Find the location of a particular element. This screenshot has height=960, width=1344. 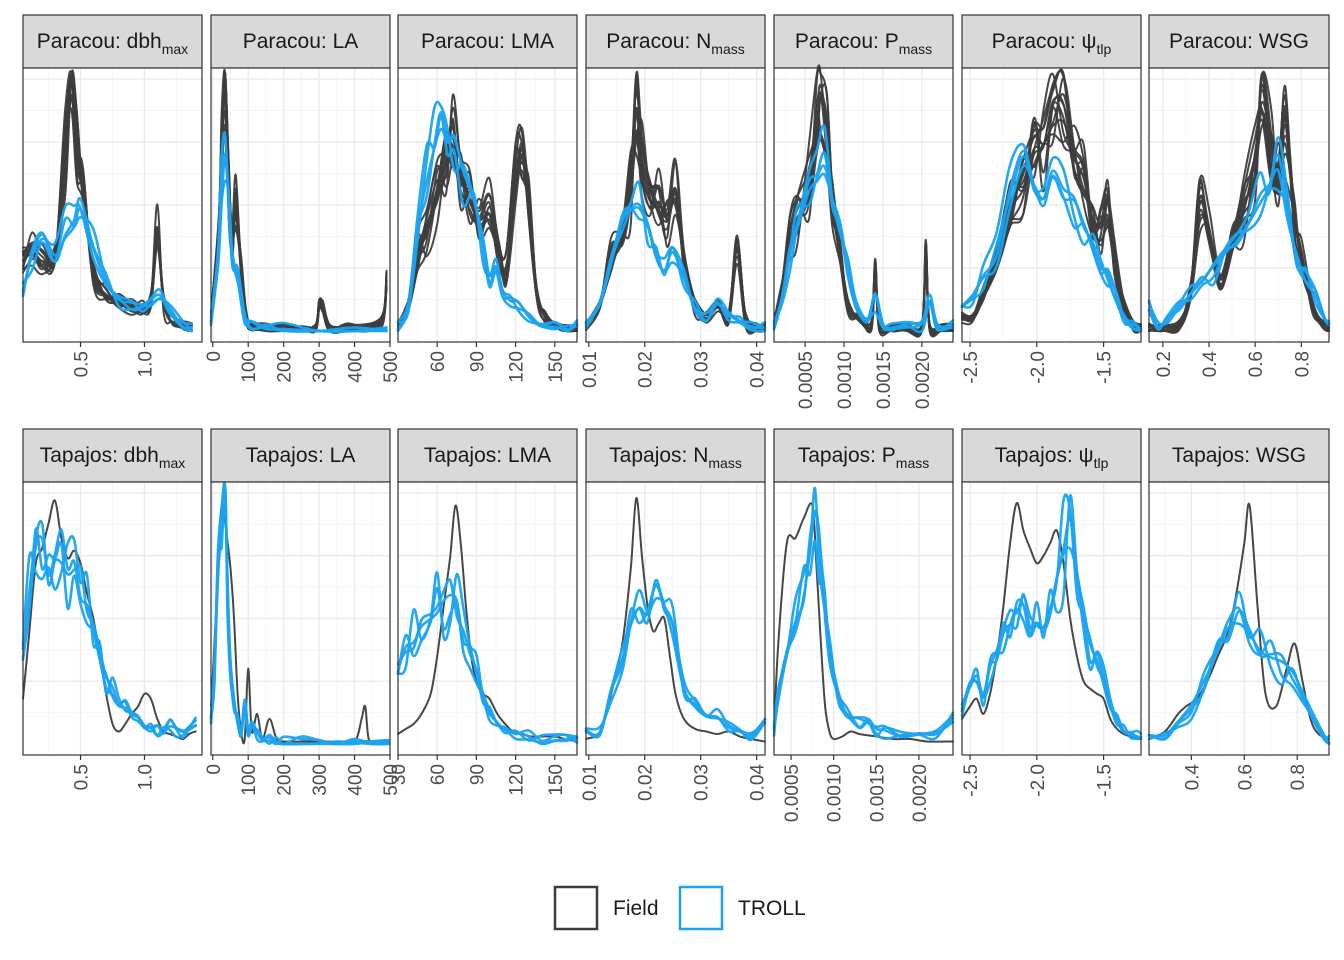

facet-strip-label: Tapajos: LMA is located at coordinates (487, 455).